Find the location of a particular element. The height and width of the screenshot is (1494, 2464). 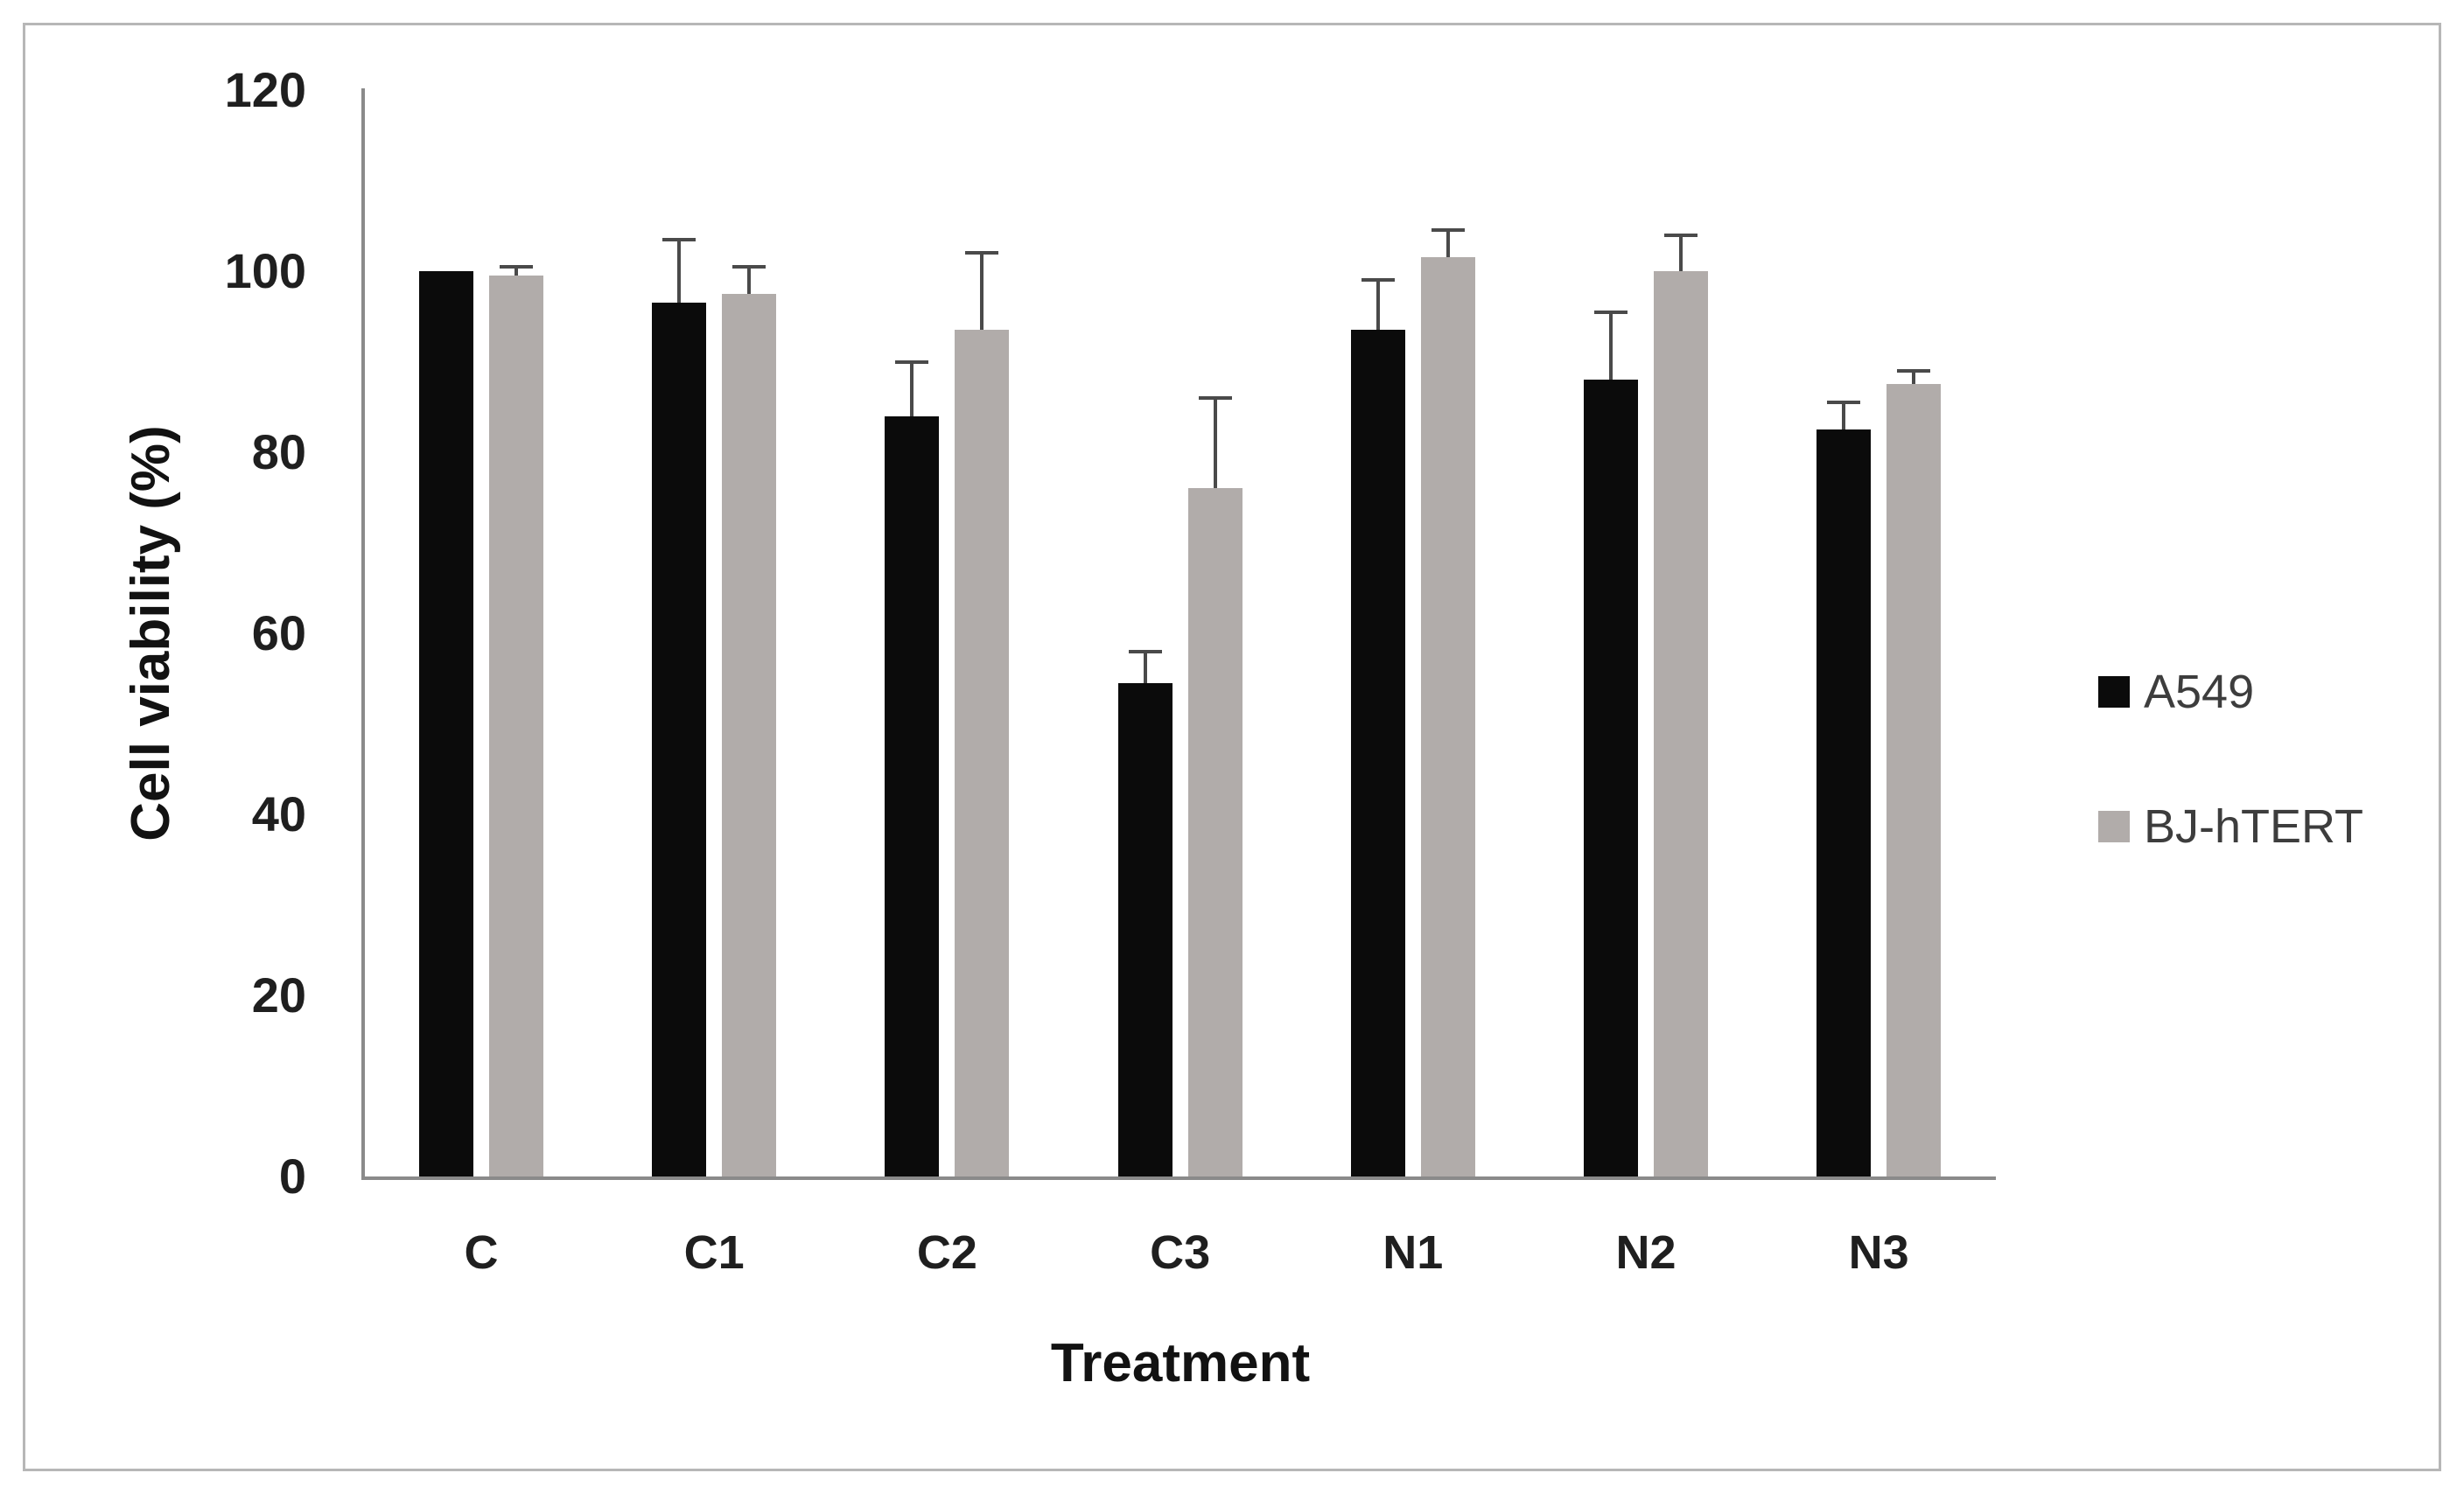

bar-a549-n3 is located at coordinates (1844, 802).